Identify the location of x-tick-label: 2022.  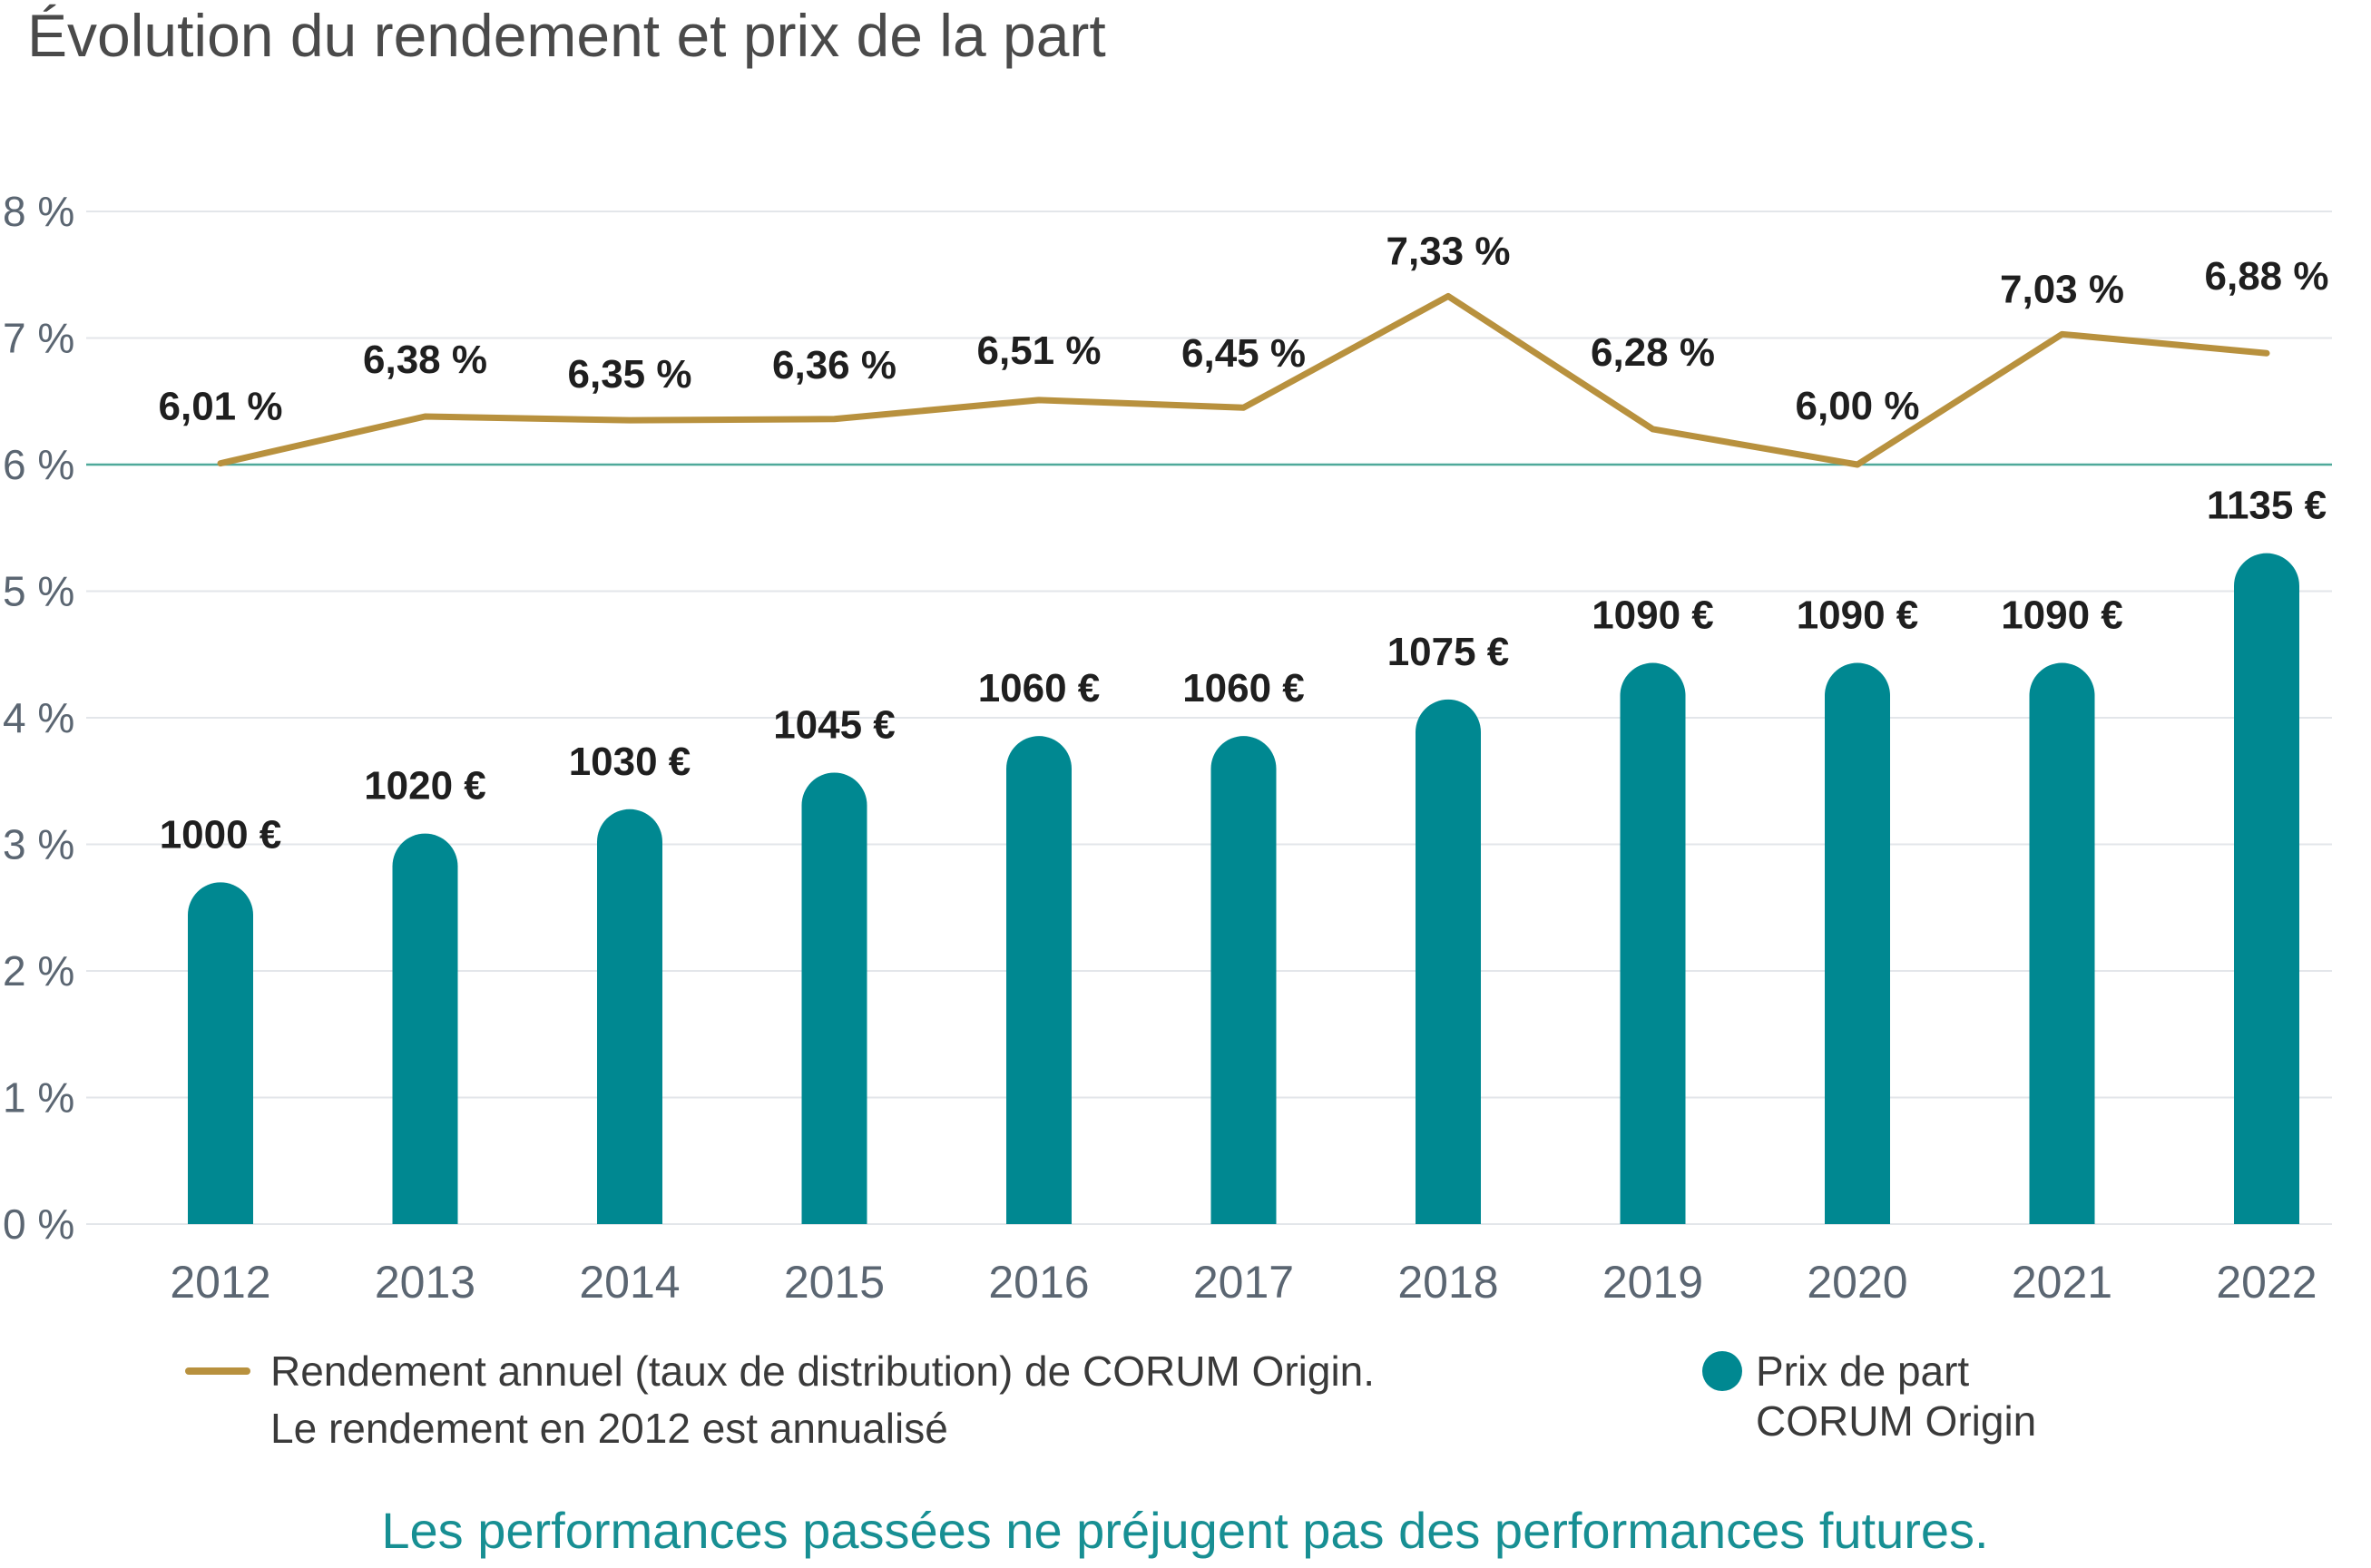
(2266, 1282).